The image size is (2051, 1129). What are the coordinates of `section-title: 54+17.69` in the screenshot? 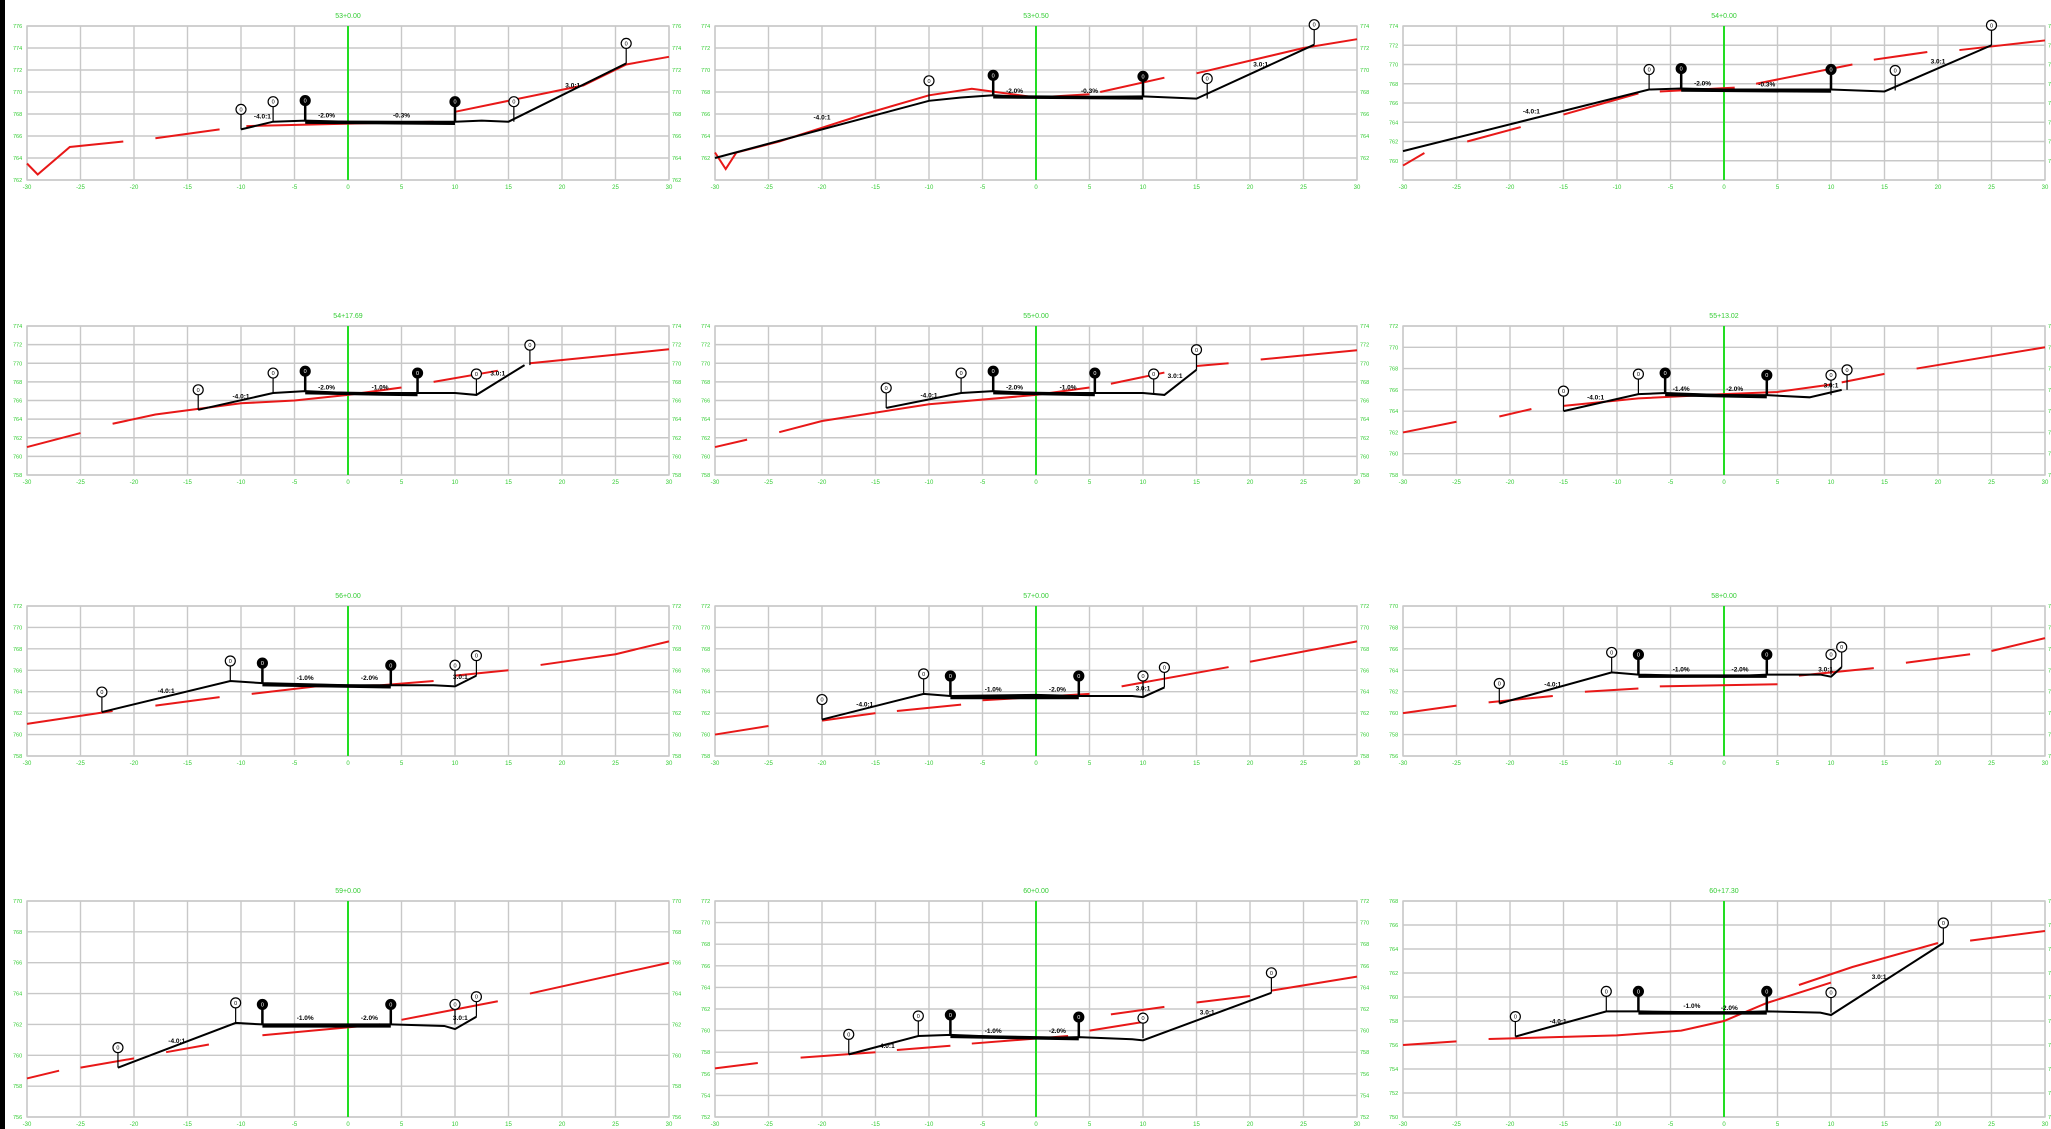 It's located at (347, 316).